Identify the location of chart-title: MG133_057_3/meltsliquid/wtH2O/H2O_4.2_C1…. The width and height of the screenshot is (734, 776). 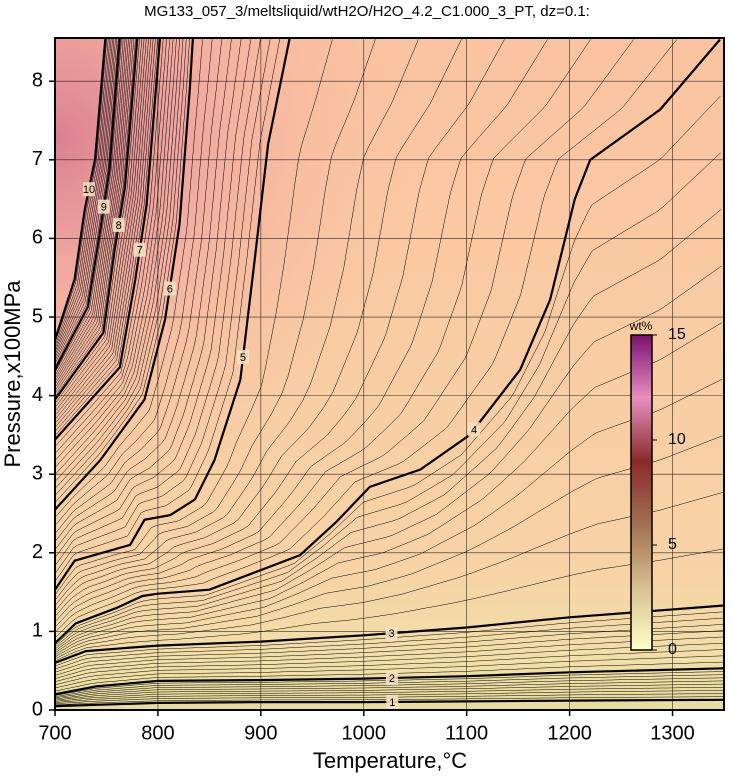
(367, 11).